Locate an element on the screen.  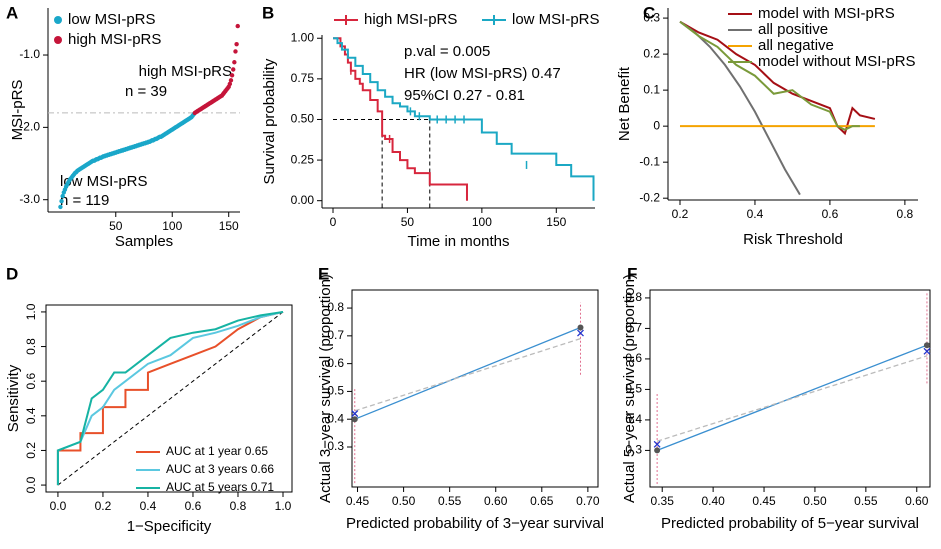
reference-diagonal is located at coordinates (170, 398).